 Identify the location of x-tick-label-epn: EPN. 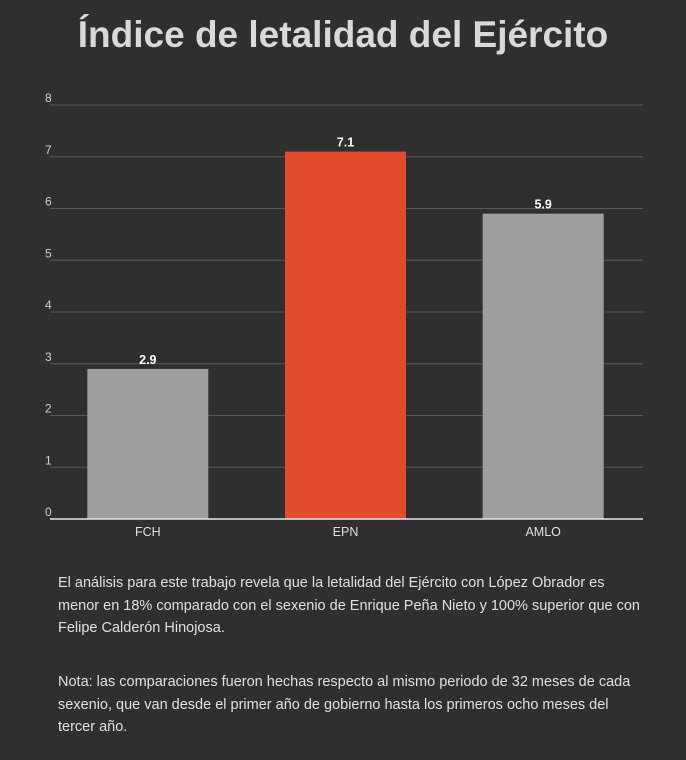
(346, 532).